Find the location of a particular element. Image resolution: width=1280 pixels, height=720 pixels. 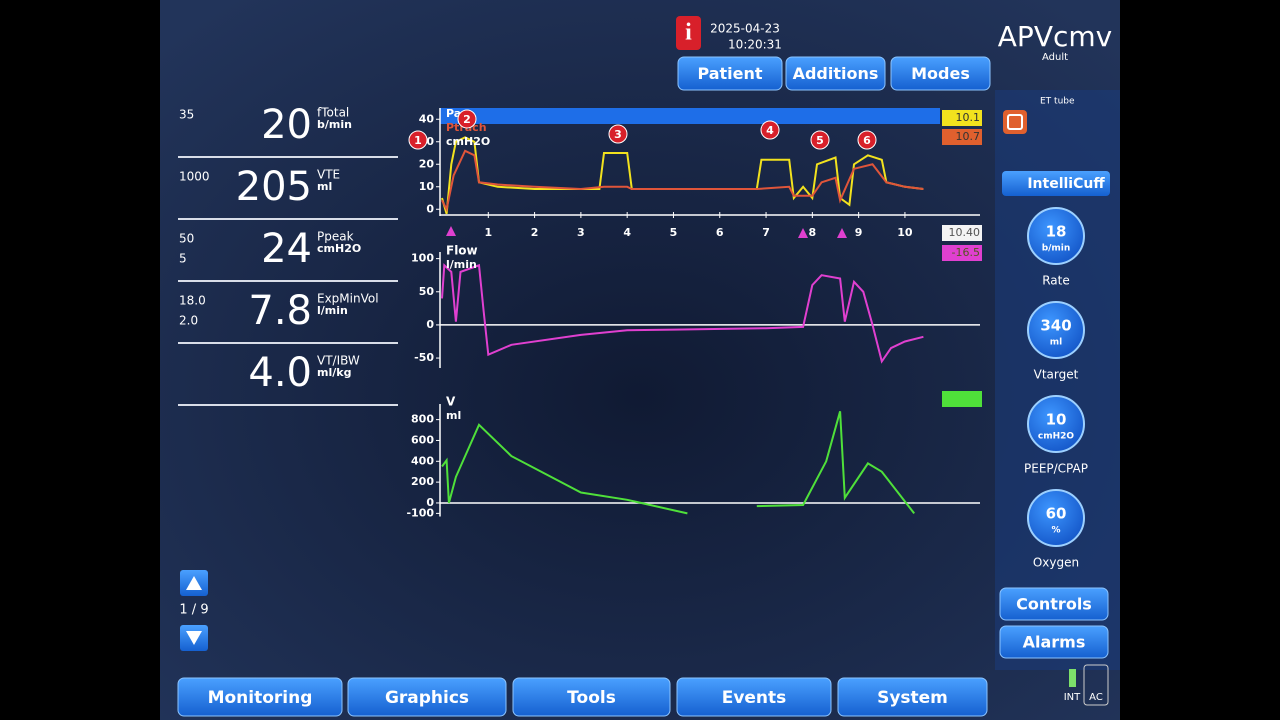

control-unit: % is located at coordinates (1055, 531).